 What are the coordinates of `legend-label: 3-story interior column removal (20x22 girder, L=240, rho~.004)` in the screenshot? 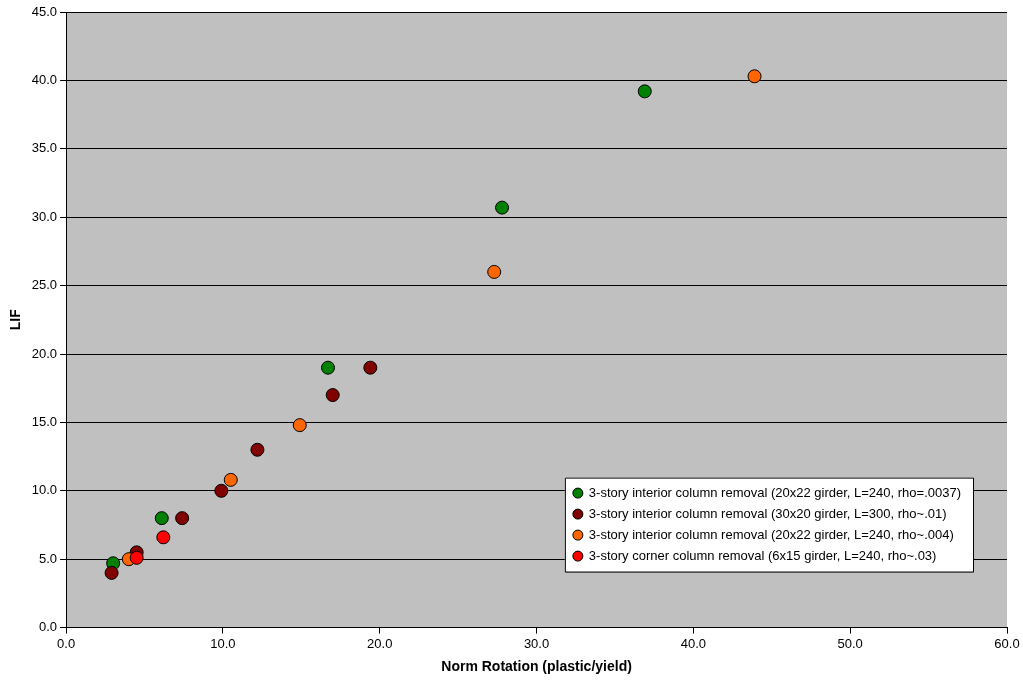 It's located at (771, 534).